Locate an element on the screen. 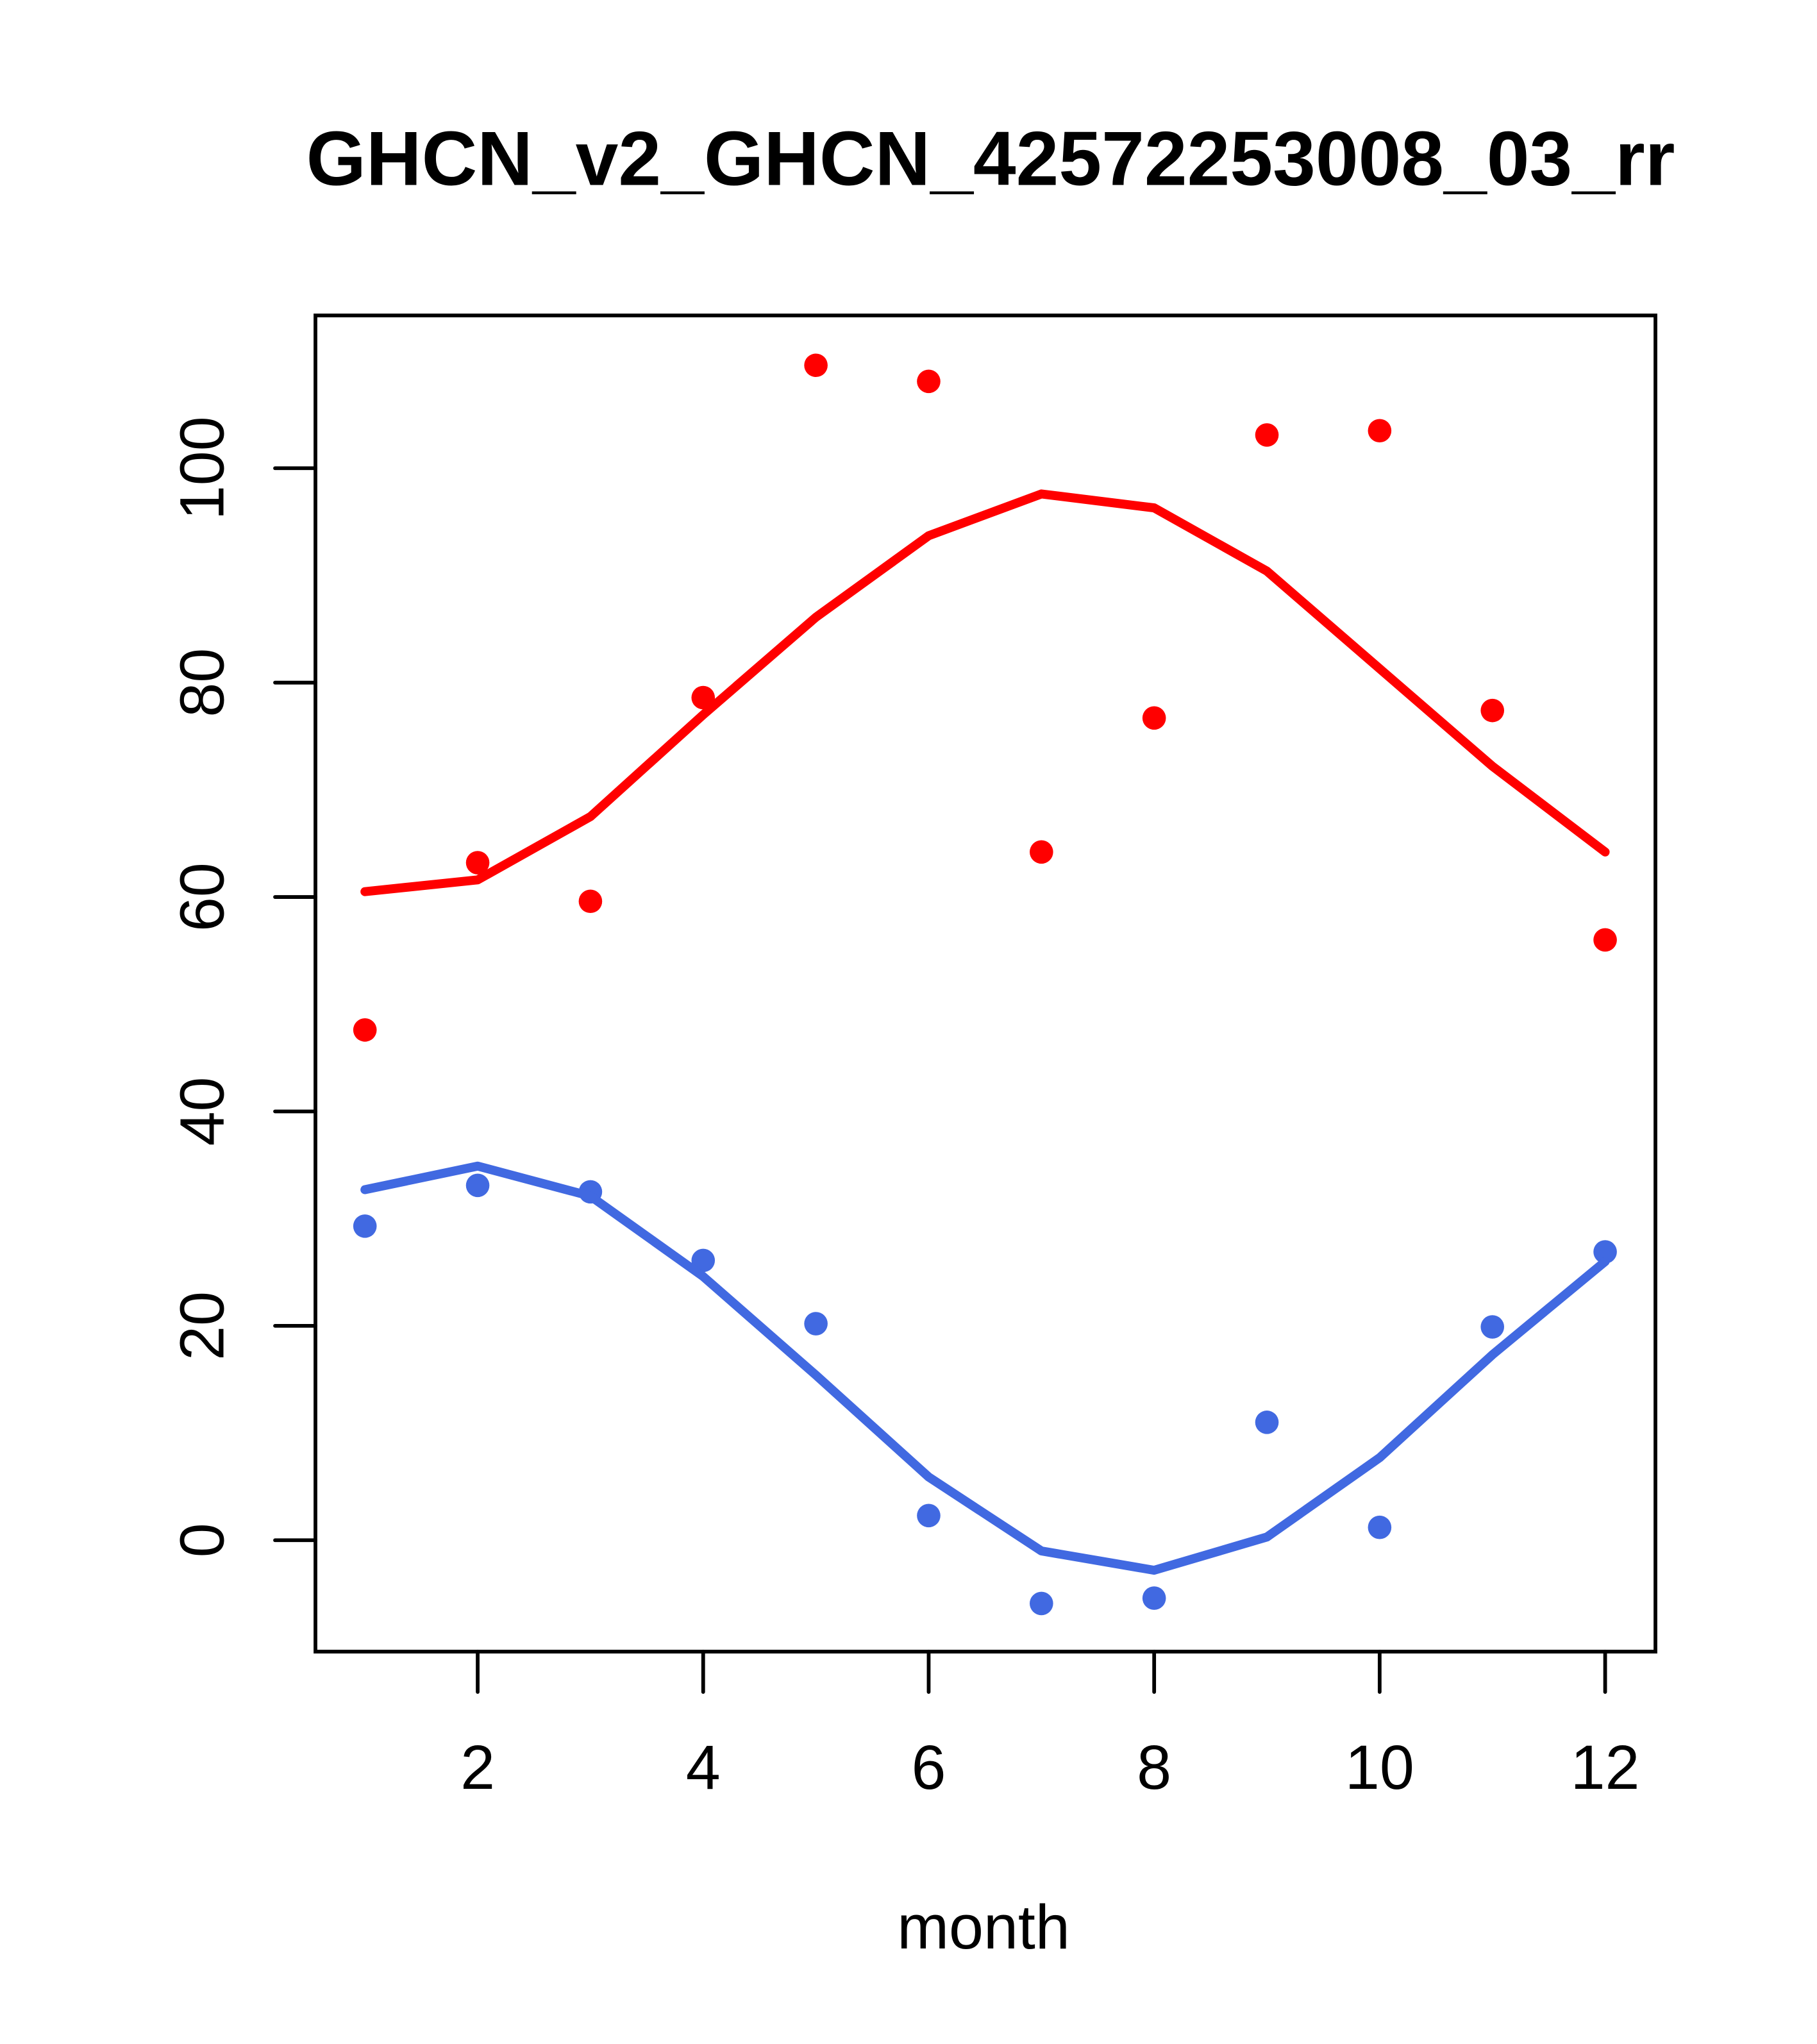 The width and height of the screenshot is (1817, 2044). blue-points-m6 is located at coordinates (929, 1516).